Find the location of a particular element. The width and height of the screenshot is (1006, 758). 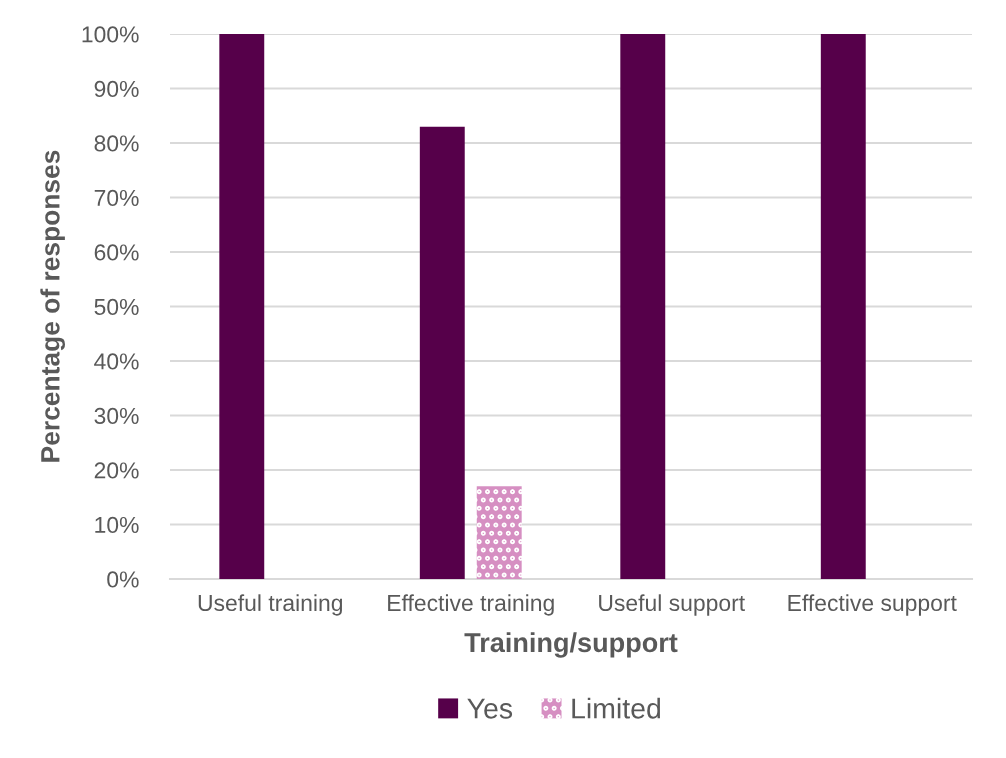

y-tick-label: 100% is located at coordinates (110, 34).